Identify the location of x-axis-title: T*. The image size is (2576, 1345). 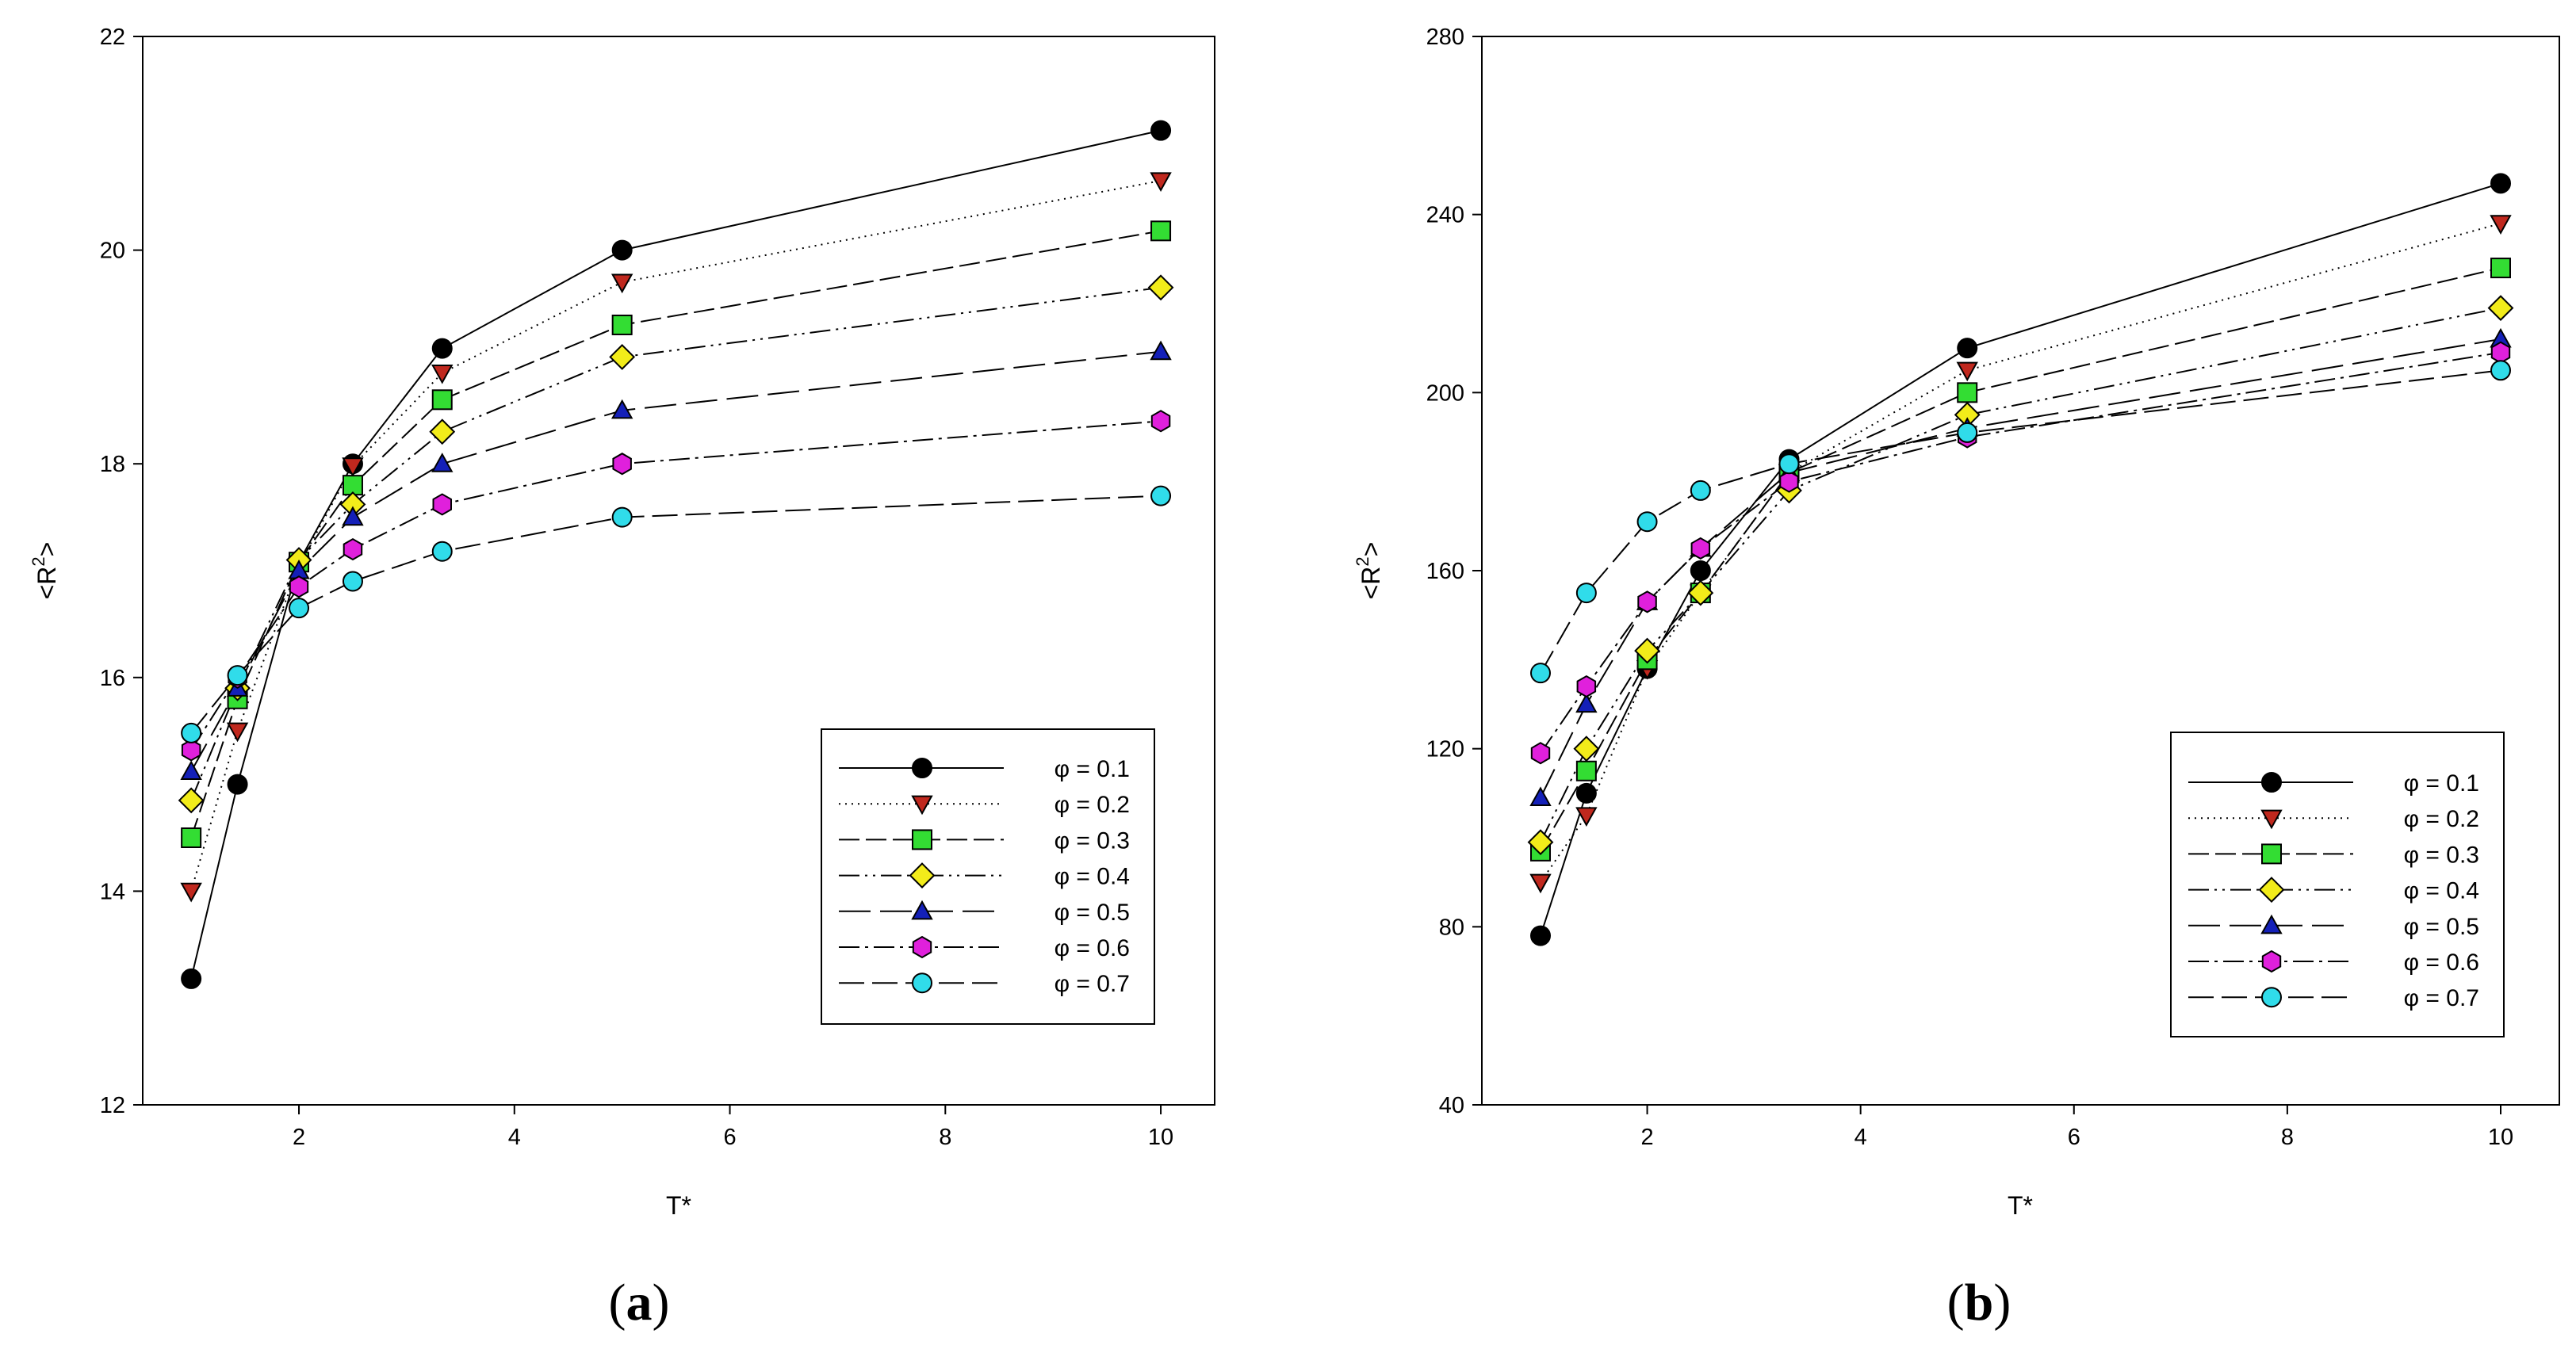
(2020, 1205).